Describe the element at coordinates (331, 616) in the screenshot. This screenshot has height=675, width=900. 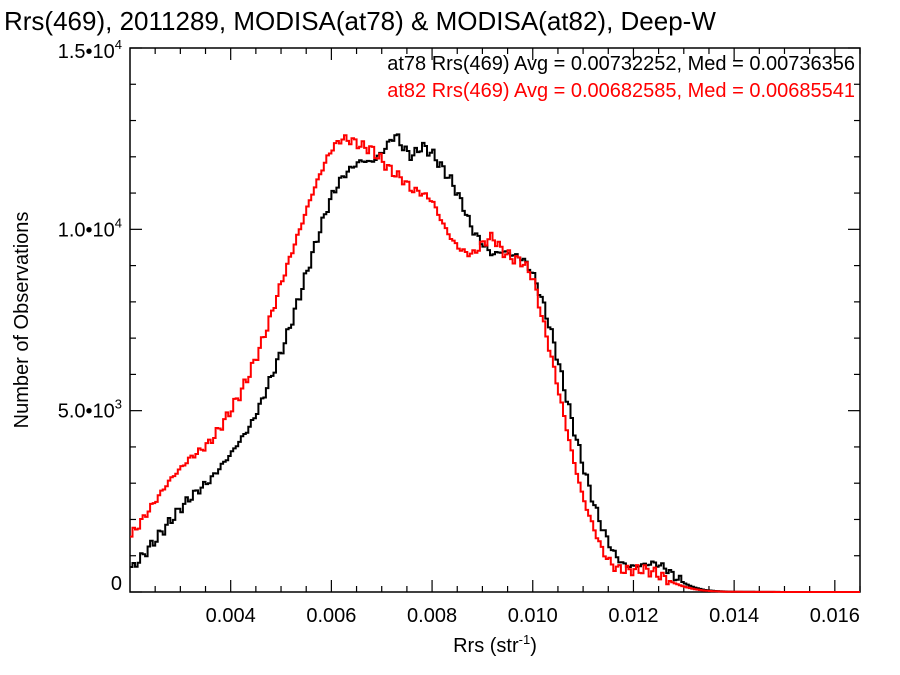
I see `x-tick-label: 0.006` at that location.